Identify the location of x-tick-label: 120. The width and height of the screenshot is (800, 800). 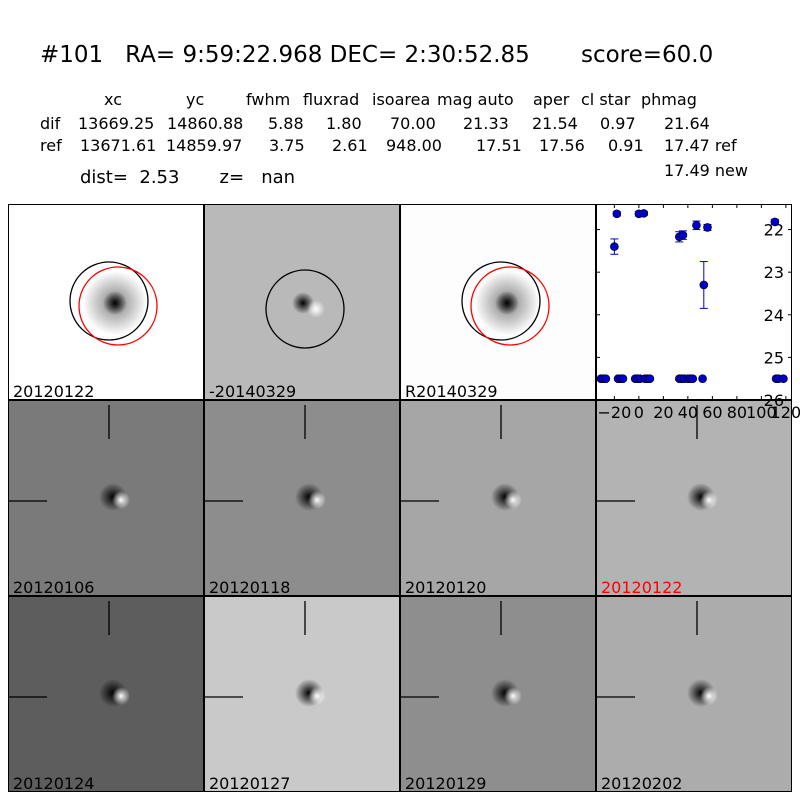
(785, 412).